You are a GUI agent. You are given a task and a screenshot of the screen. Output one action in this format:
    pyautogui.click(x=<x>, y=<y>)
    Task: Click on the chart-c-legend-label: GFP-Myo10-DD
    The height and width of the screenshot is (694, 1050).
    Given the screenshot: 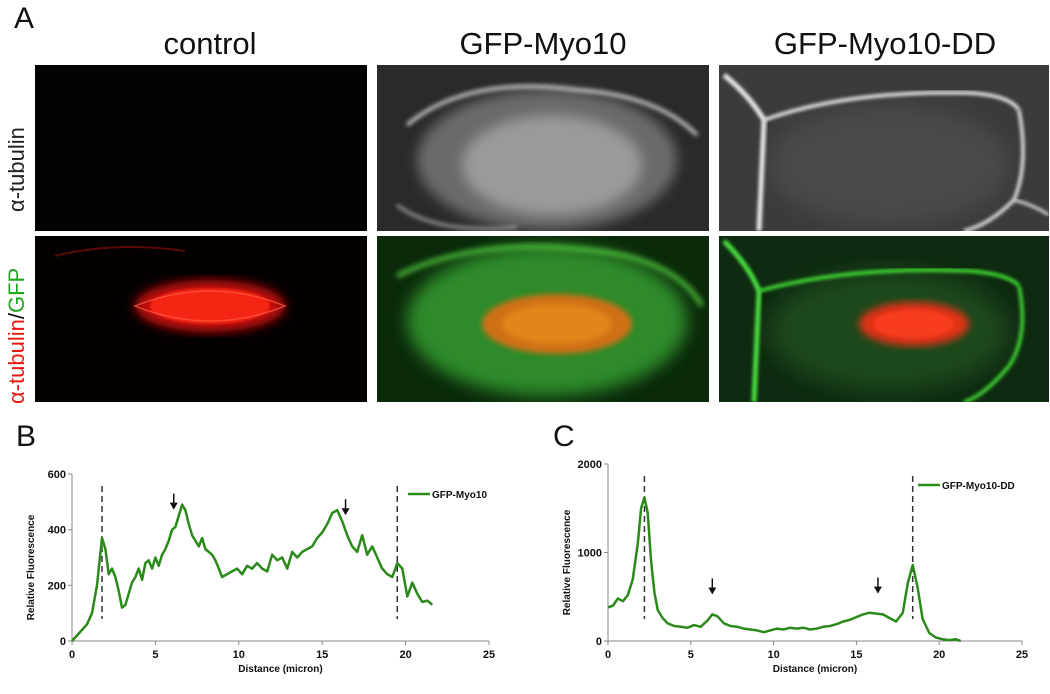 What is the action you would take?
    pyautogui.click(x=978, y=486)
    